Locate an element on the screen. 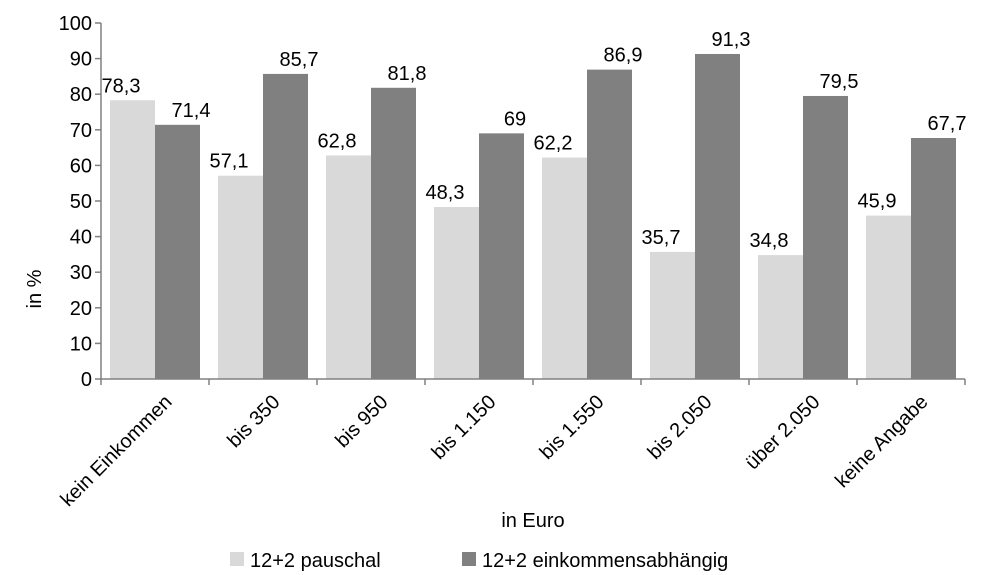  legend-swatch-einkommensabhaengig is located at coordinates (469, 559).